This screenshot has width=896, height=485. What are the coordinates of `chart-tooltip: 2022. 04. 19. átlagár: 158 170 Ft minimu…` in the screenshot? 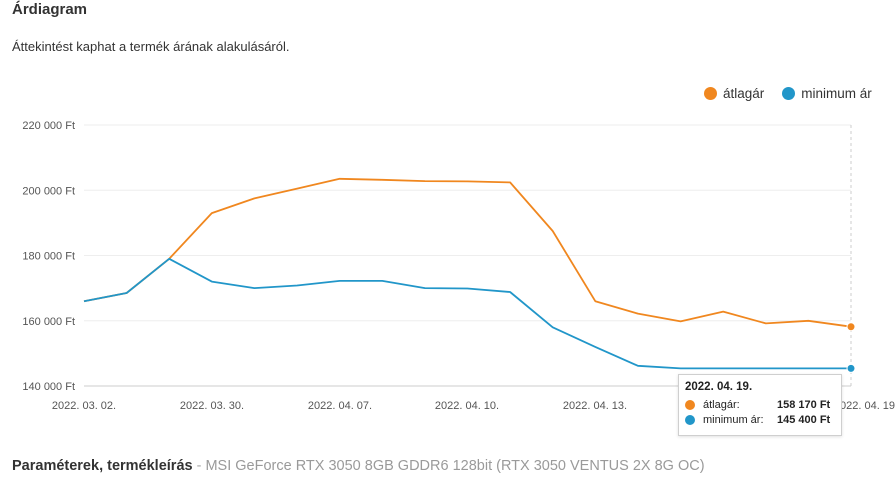 It's located at (760, 405).